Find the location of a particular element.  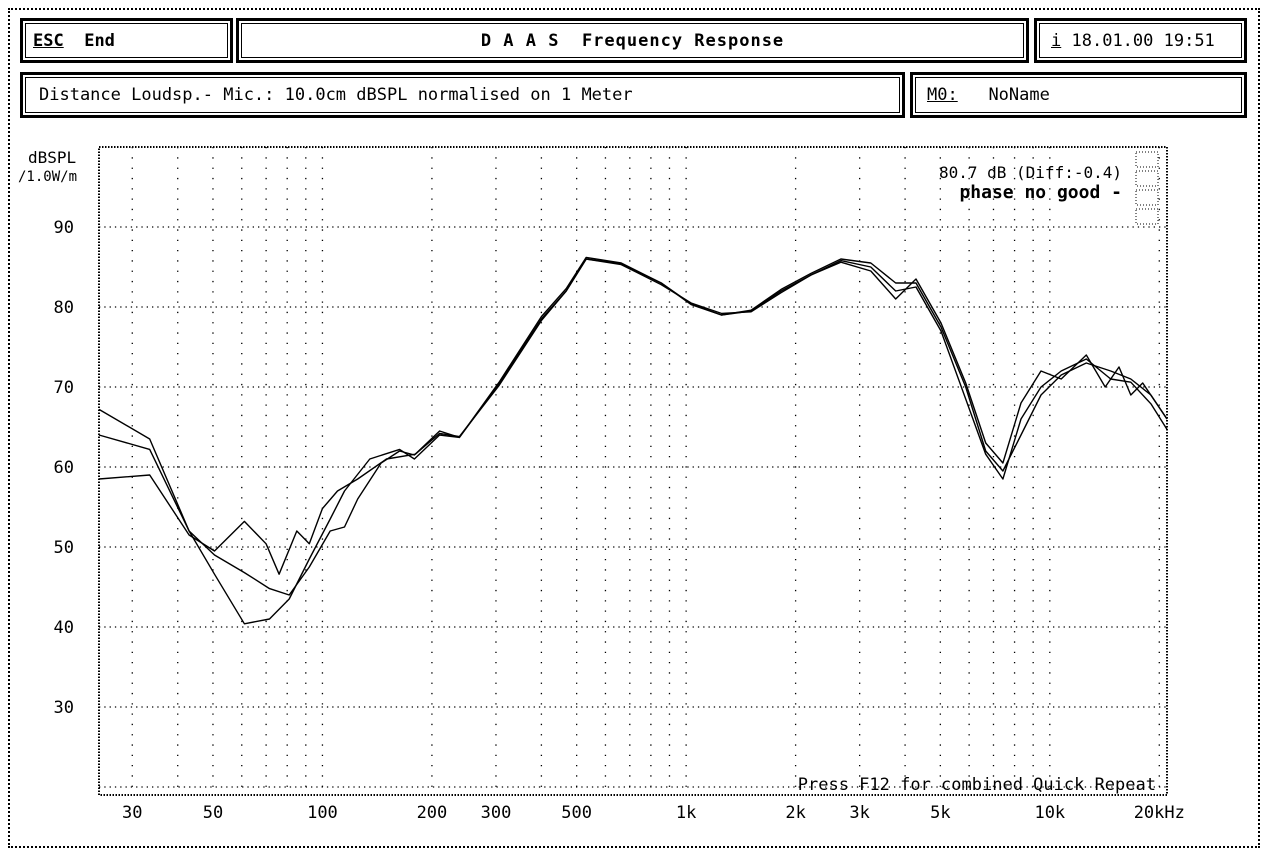

level-annotation: 80.7 dB (Diff:-0.4) is located at coordinates (1030, 172).